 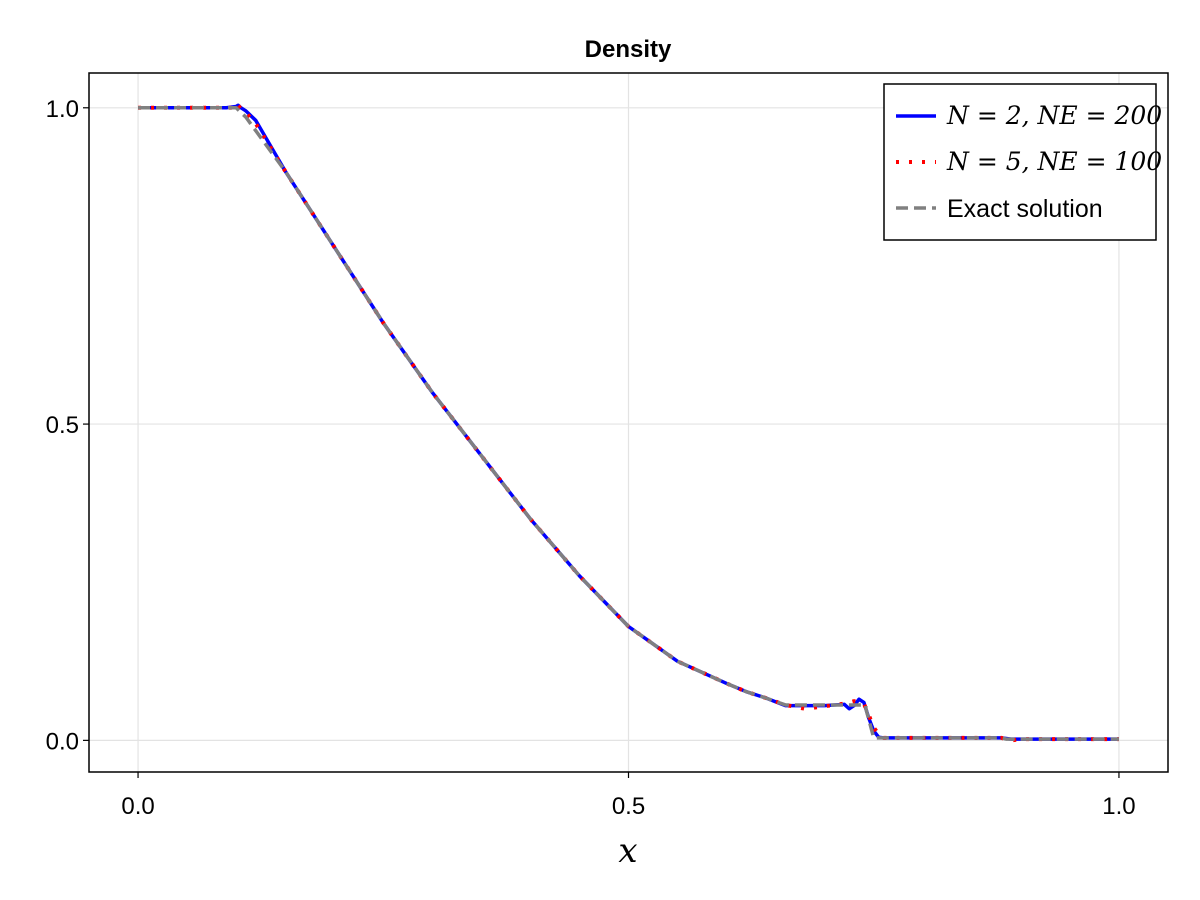 I want to click on y-tick-label: 1.0, so click(x=62, y=109).